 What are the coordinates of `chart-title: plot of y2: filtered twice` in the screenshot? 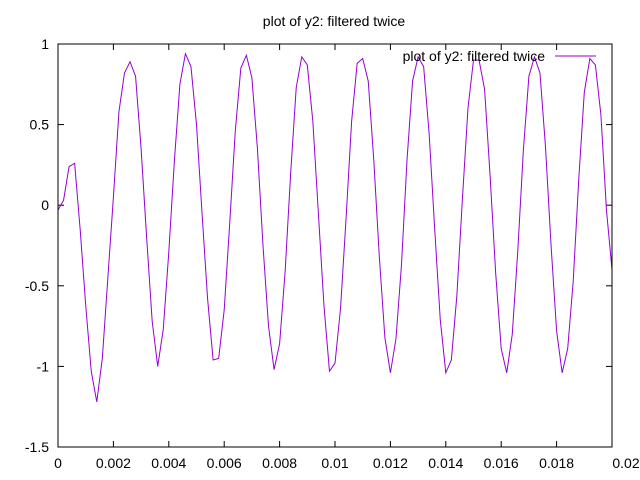 It's located at (334, 21).